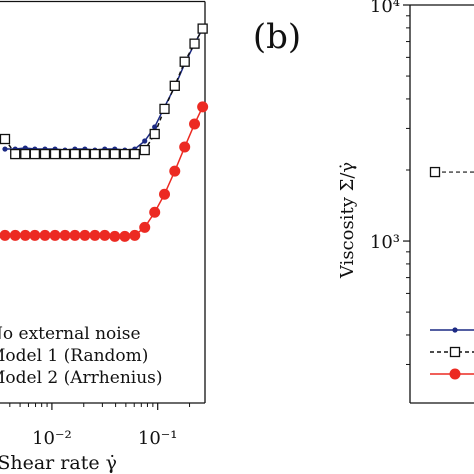 This screenshot has height=474, width=474. What do you see at coordinates (58, 463) in the screenshot?
I see `x-axis-label: Shear rate γ̇` at bounding box center [58, 463].